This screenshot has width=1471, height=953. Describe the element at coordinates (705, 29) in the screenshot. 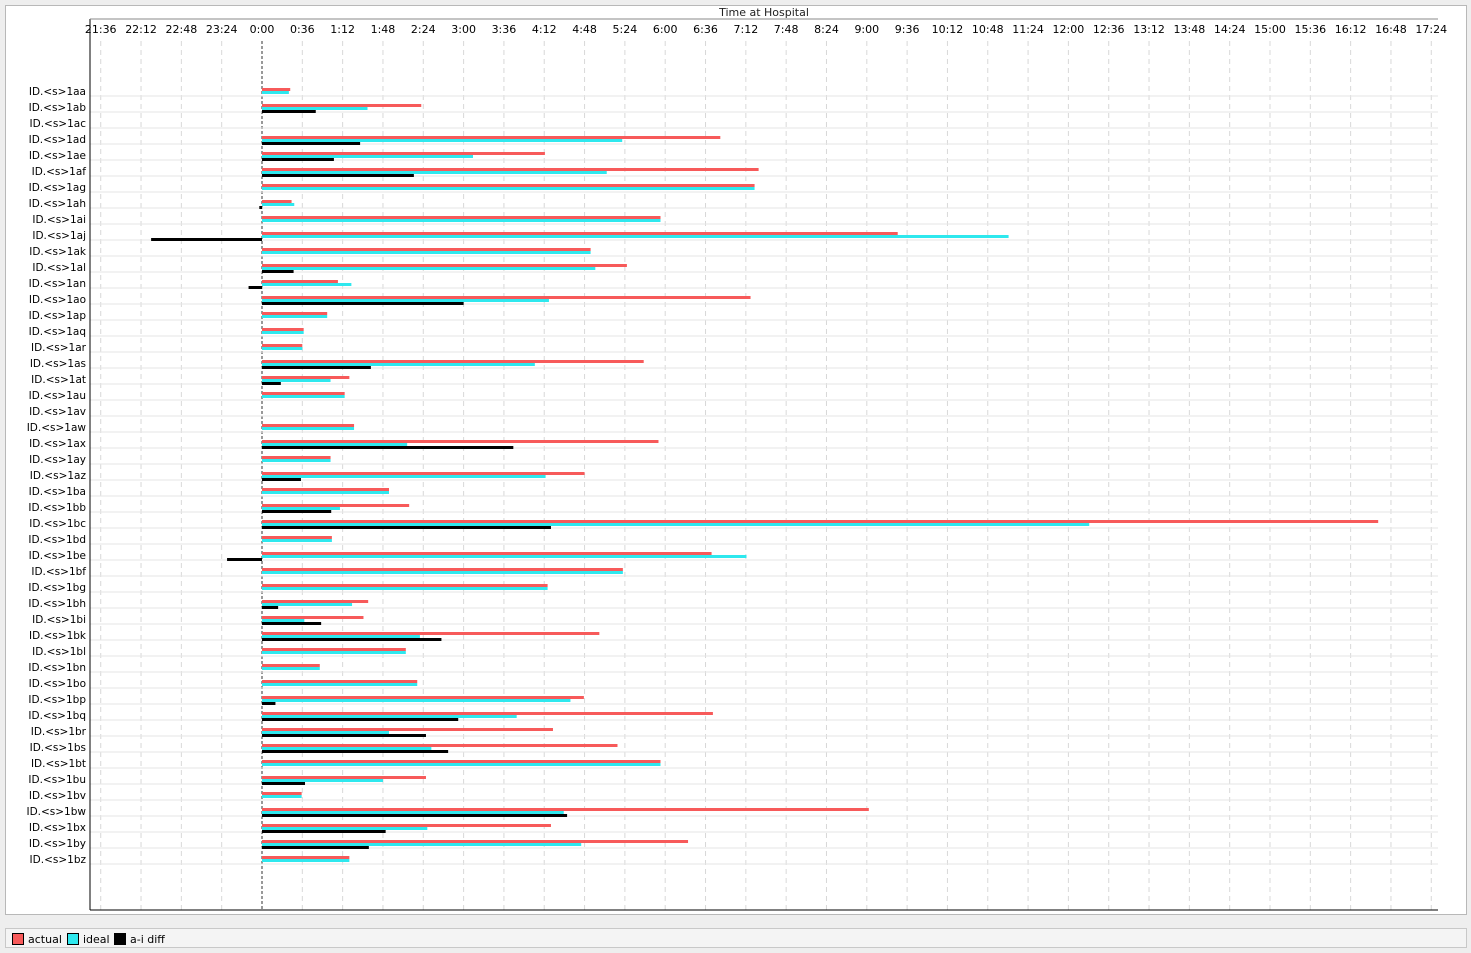

I see `x-tick-label: 6:36` at that location.